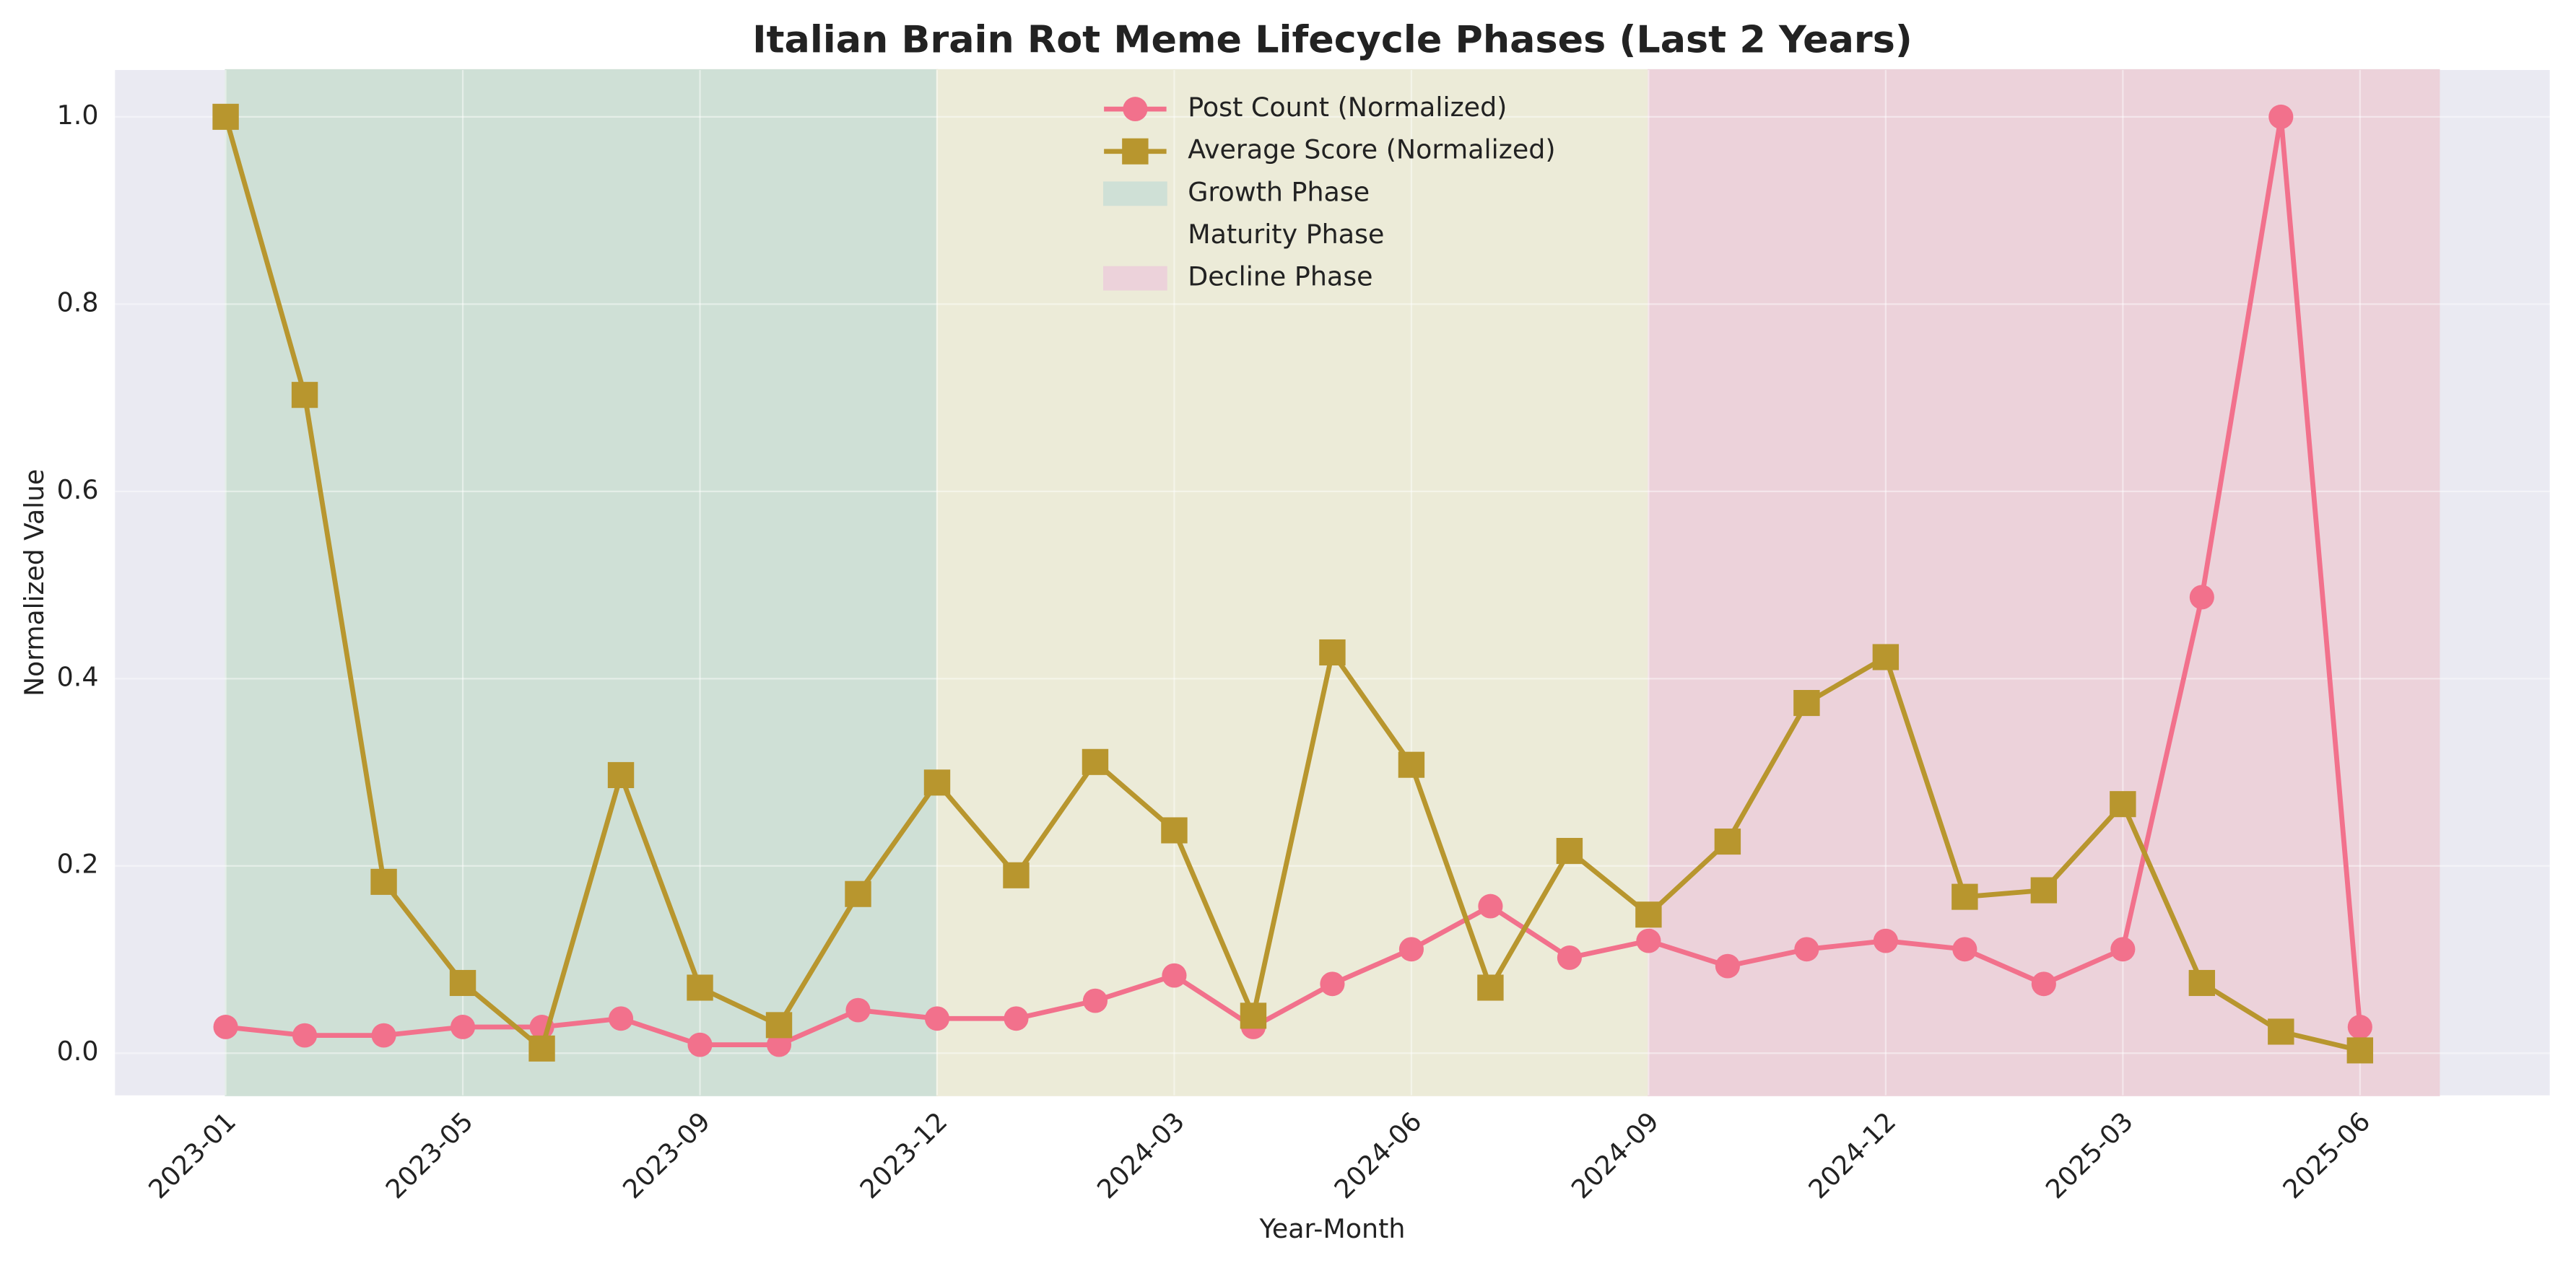 The image size is (2576, 1276). Describe the element at coordinates (78, 1051) in the screenshot. I see `y-tick-label: 0.0` at that location.